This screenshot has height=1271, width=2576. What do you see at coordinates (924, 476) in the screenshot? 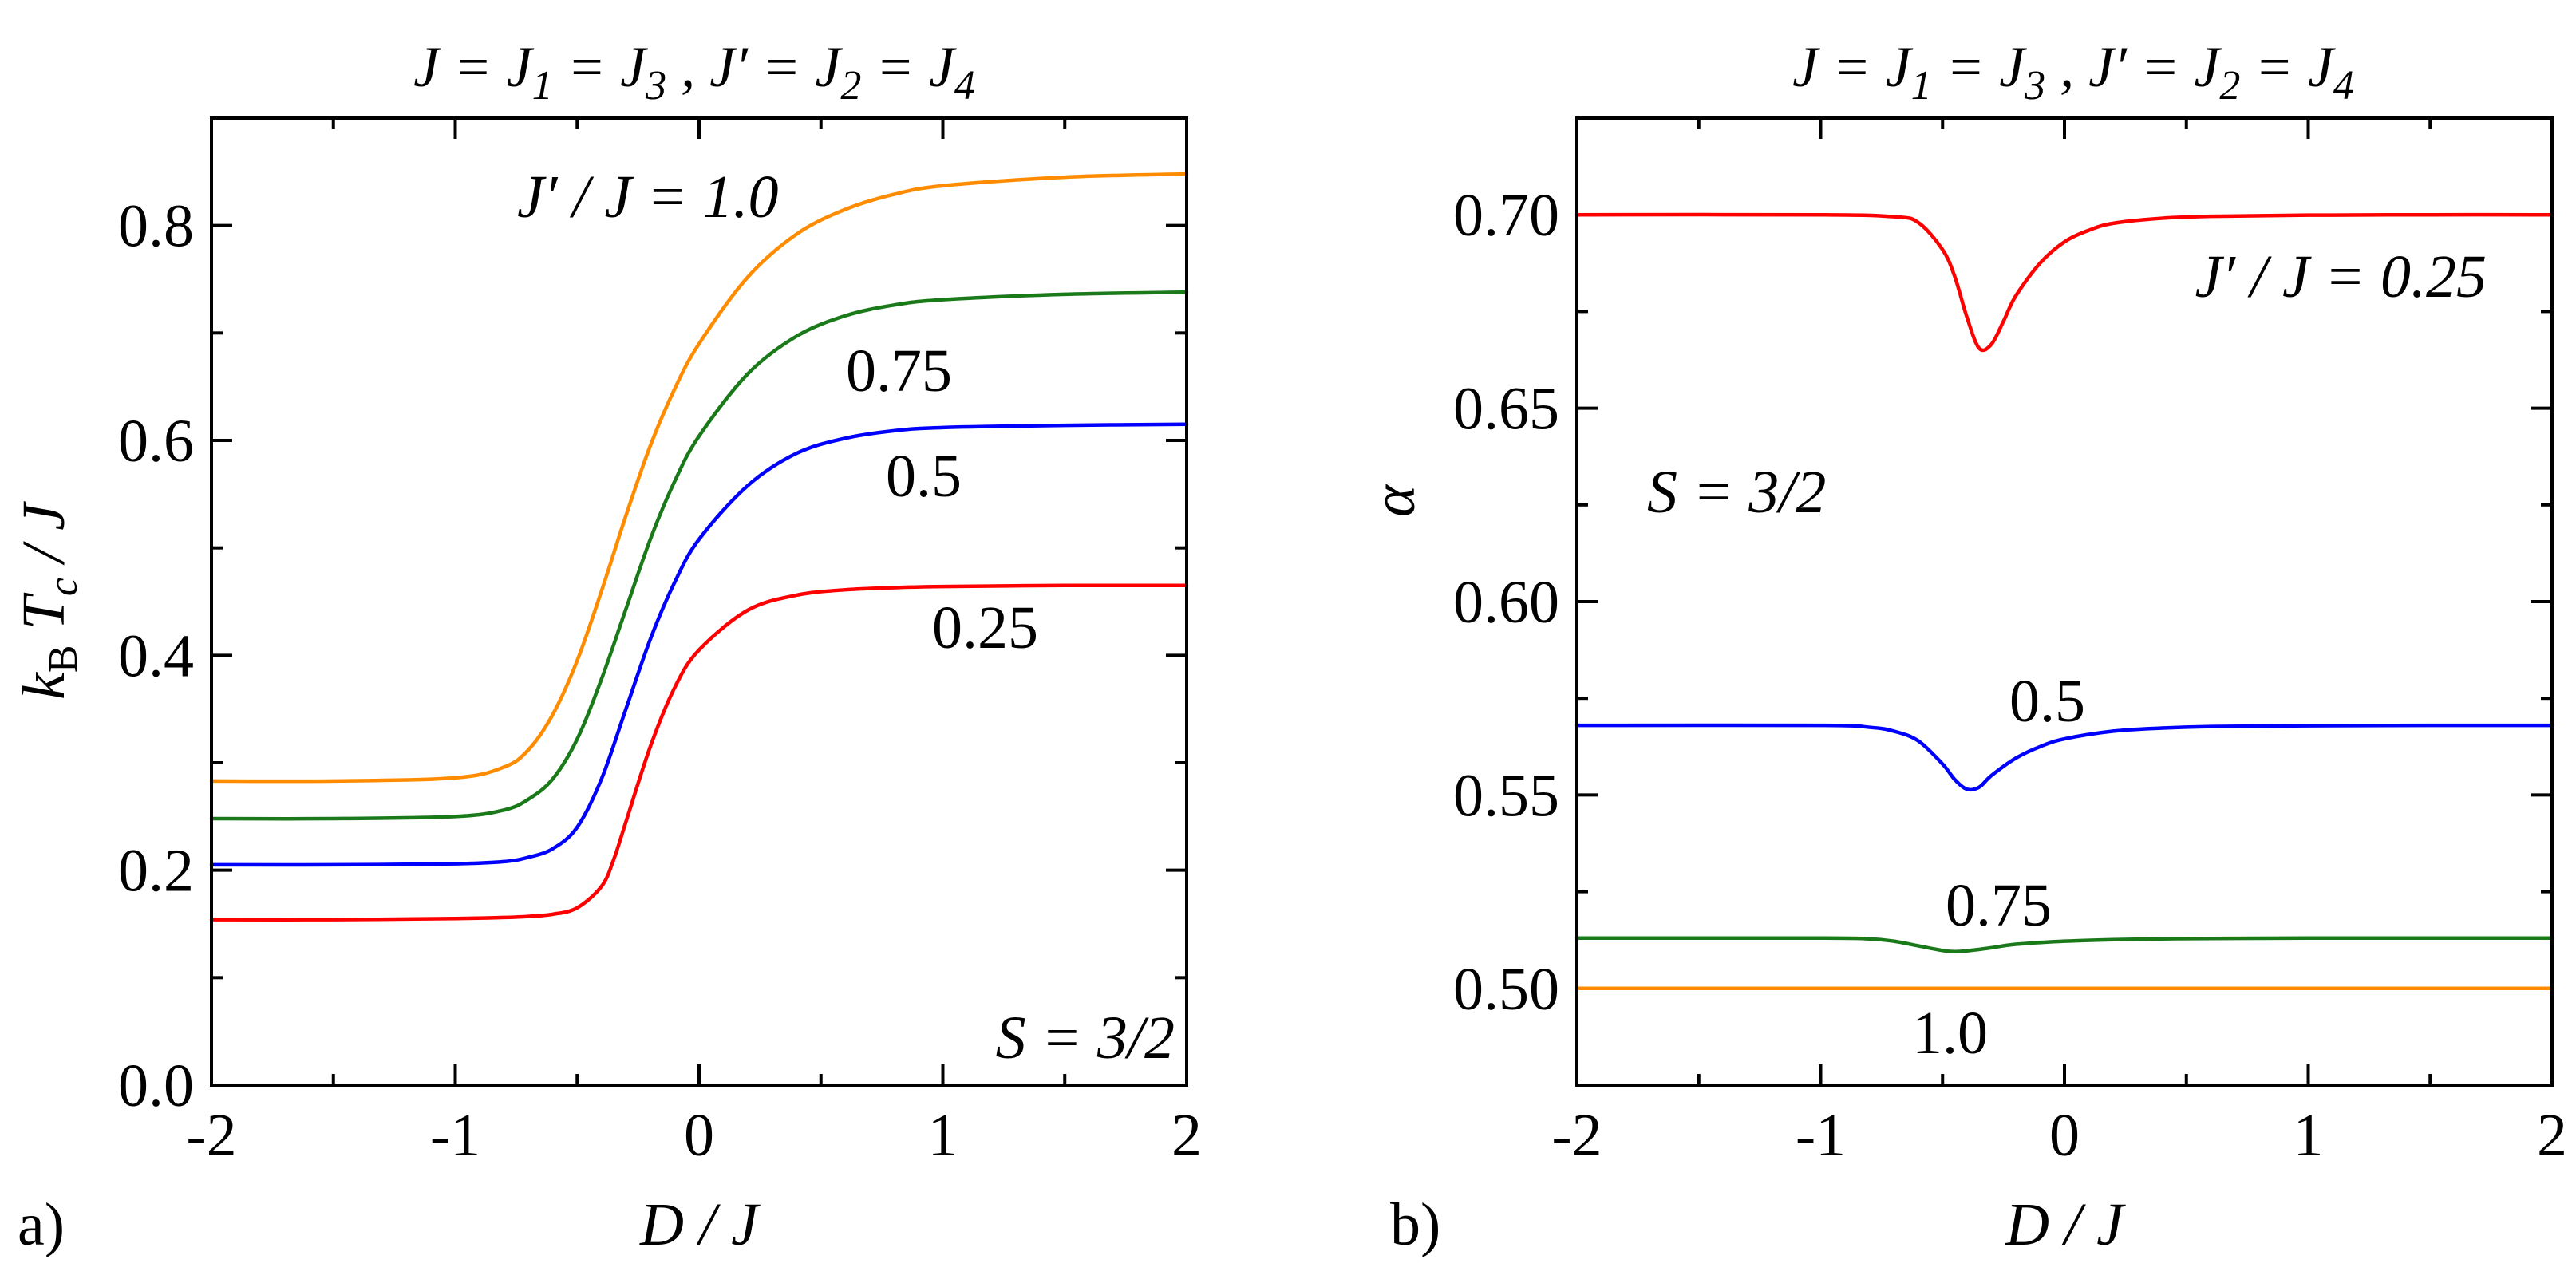
I see `panel-a-label-series-3: 0.5` at bounding box center [924, 476].